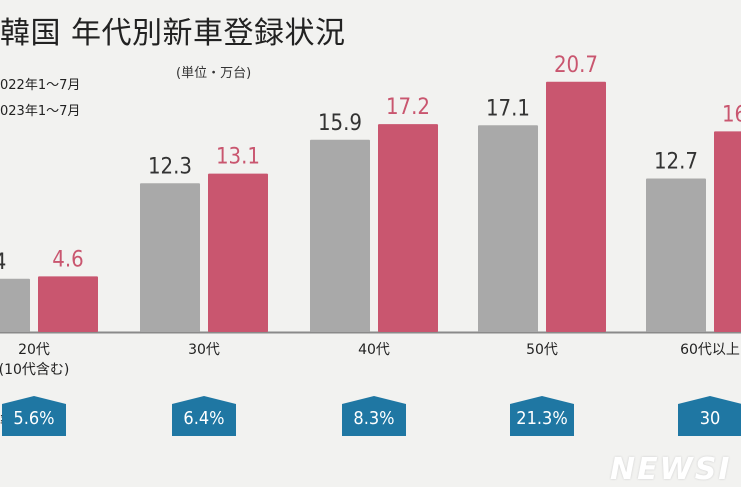 This screenshot has width=741, height=487. I want to click on growth-rate-value-4: 30, so click(710, 418).